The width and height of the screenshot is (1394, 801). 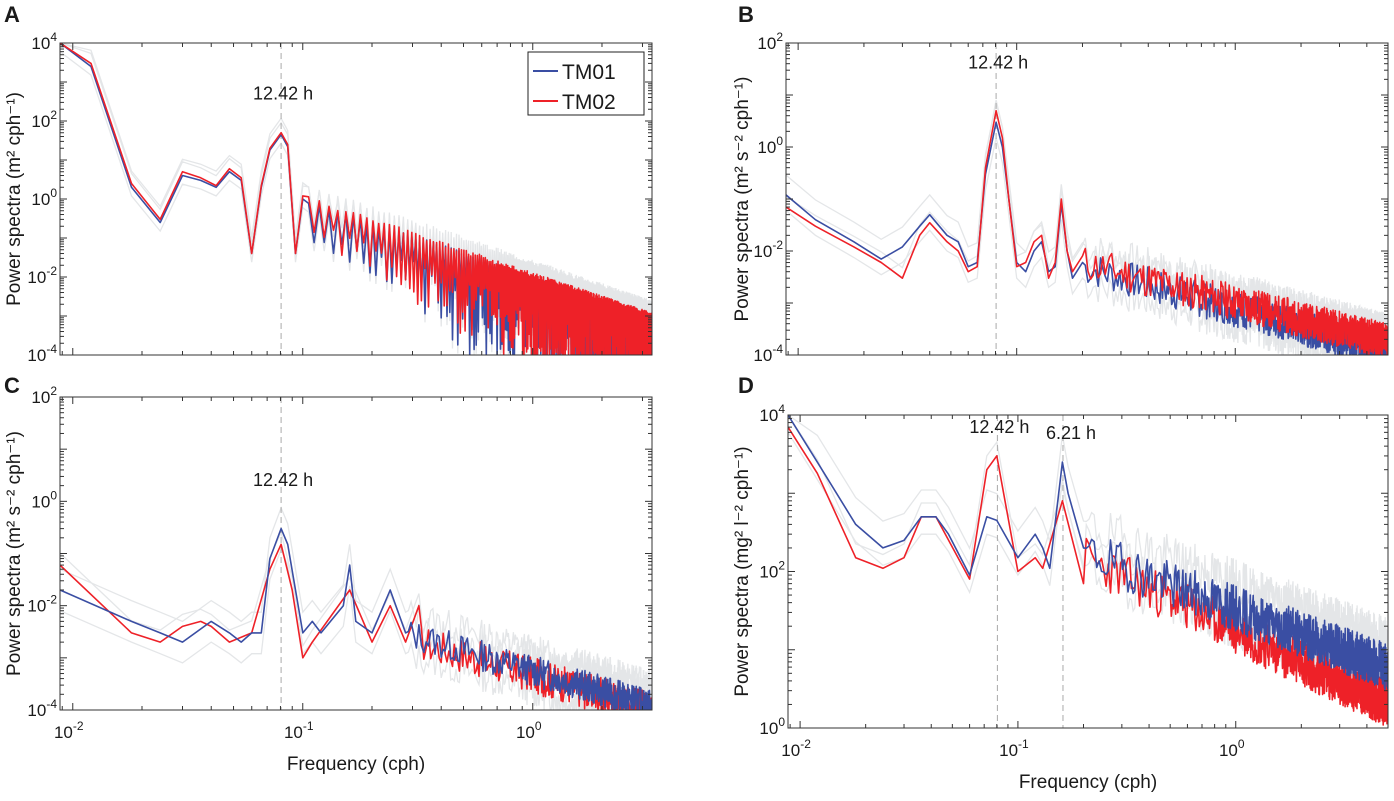 What do you see at coordinates (1071, 433) in the screenshot?
I see `period-annotation: 6.21 h` at bounding box center [1071, 433].